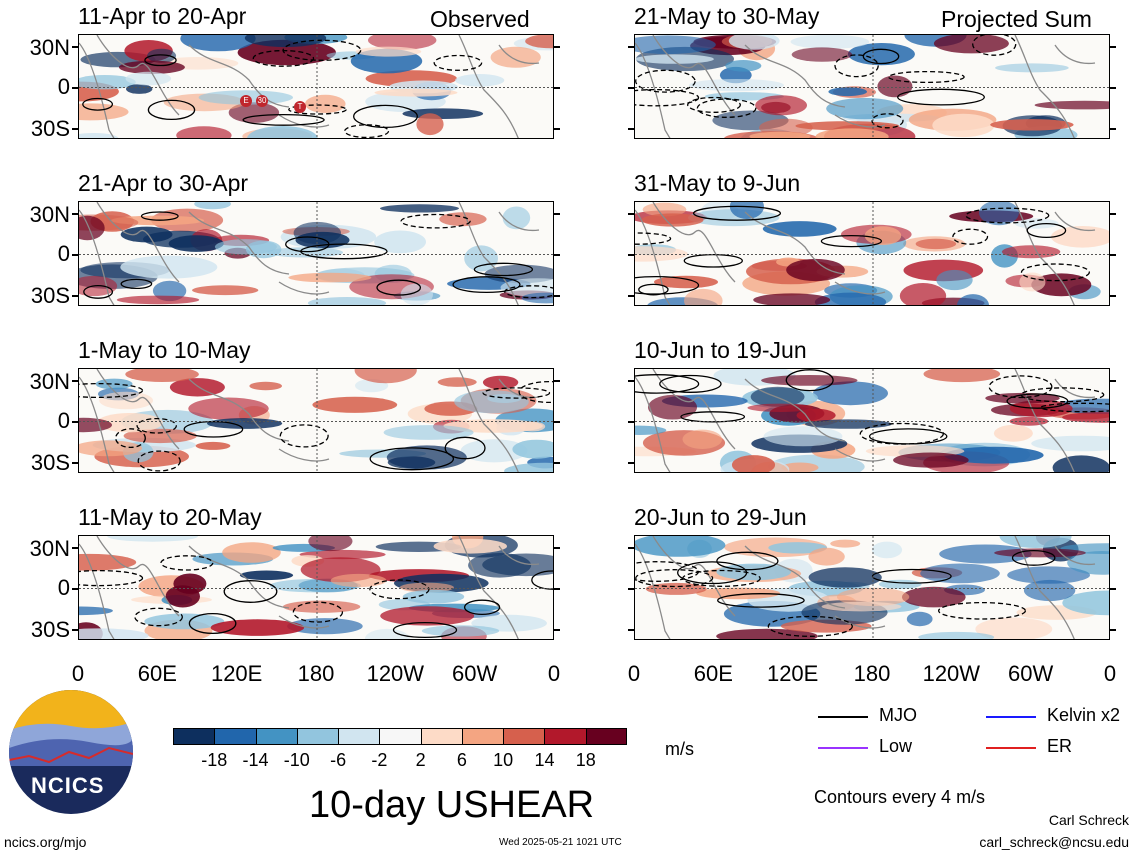 Image resolution: width=1135 pixels, height=856 pixels. What do you see at coordinates (896, 746) in the screenshot?
I see `legend-label: Low` at bounding box center [896, 746].